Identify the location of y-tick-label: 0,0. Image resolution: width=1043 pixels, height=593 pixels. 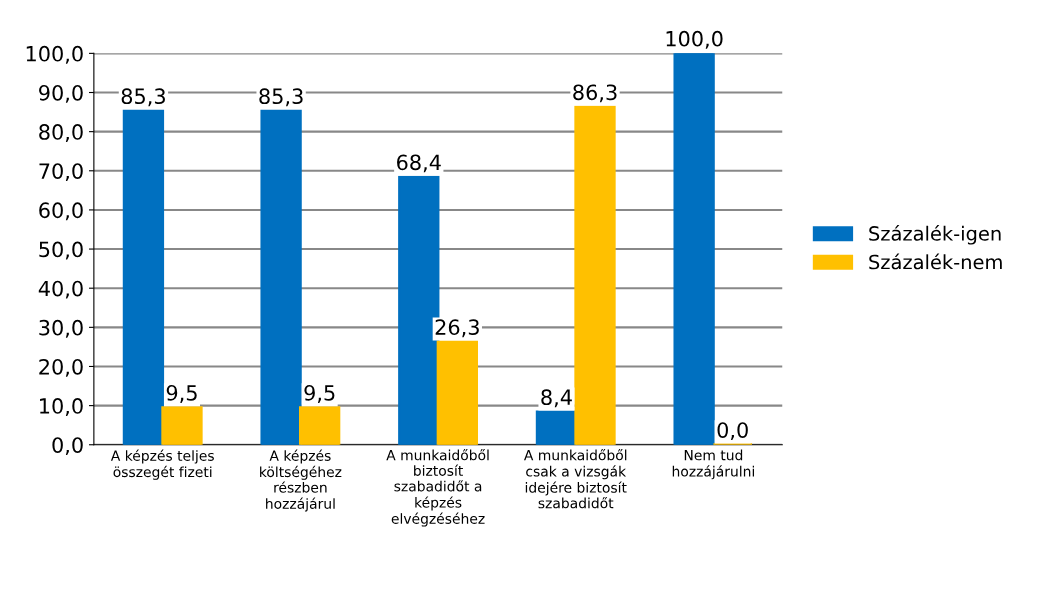
(67, 446).